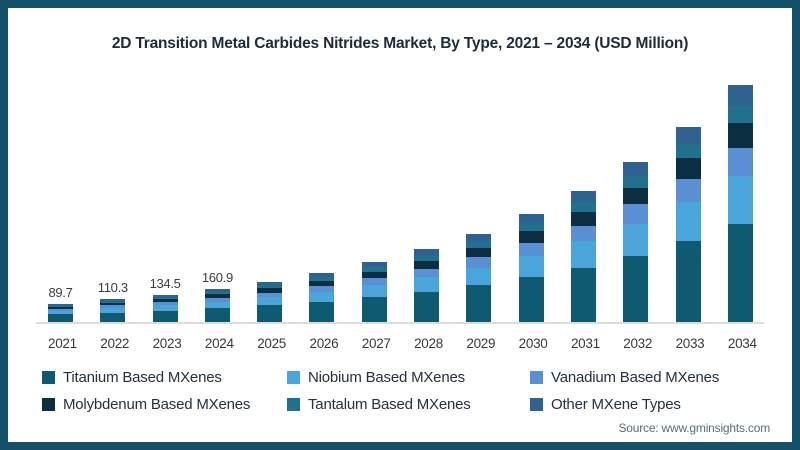 This screenshot has width=800, height=450. I want to click on bar-segment-molybdenum-based-mxenes-2022, so click(113, 304).